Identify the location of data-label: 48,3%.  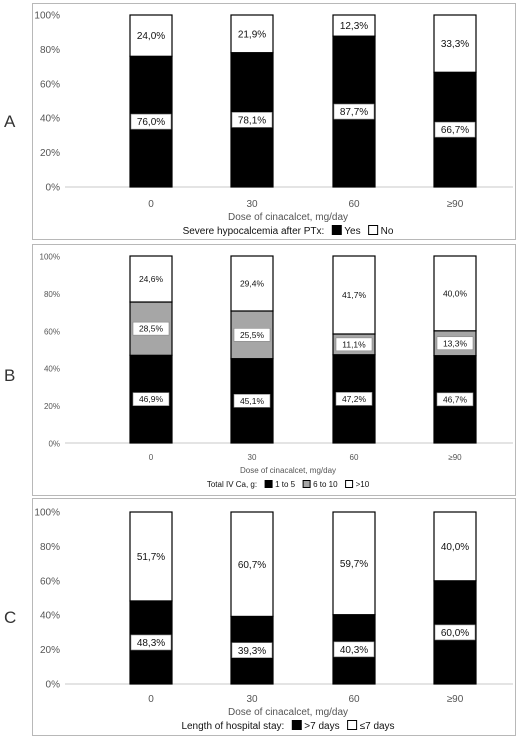
(151, 643).